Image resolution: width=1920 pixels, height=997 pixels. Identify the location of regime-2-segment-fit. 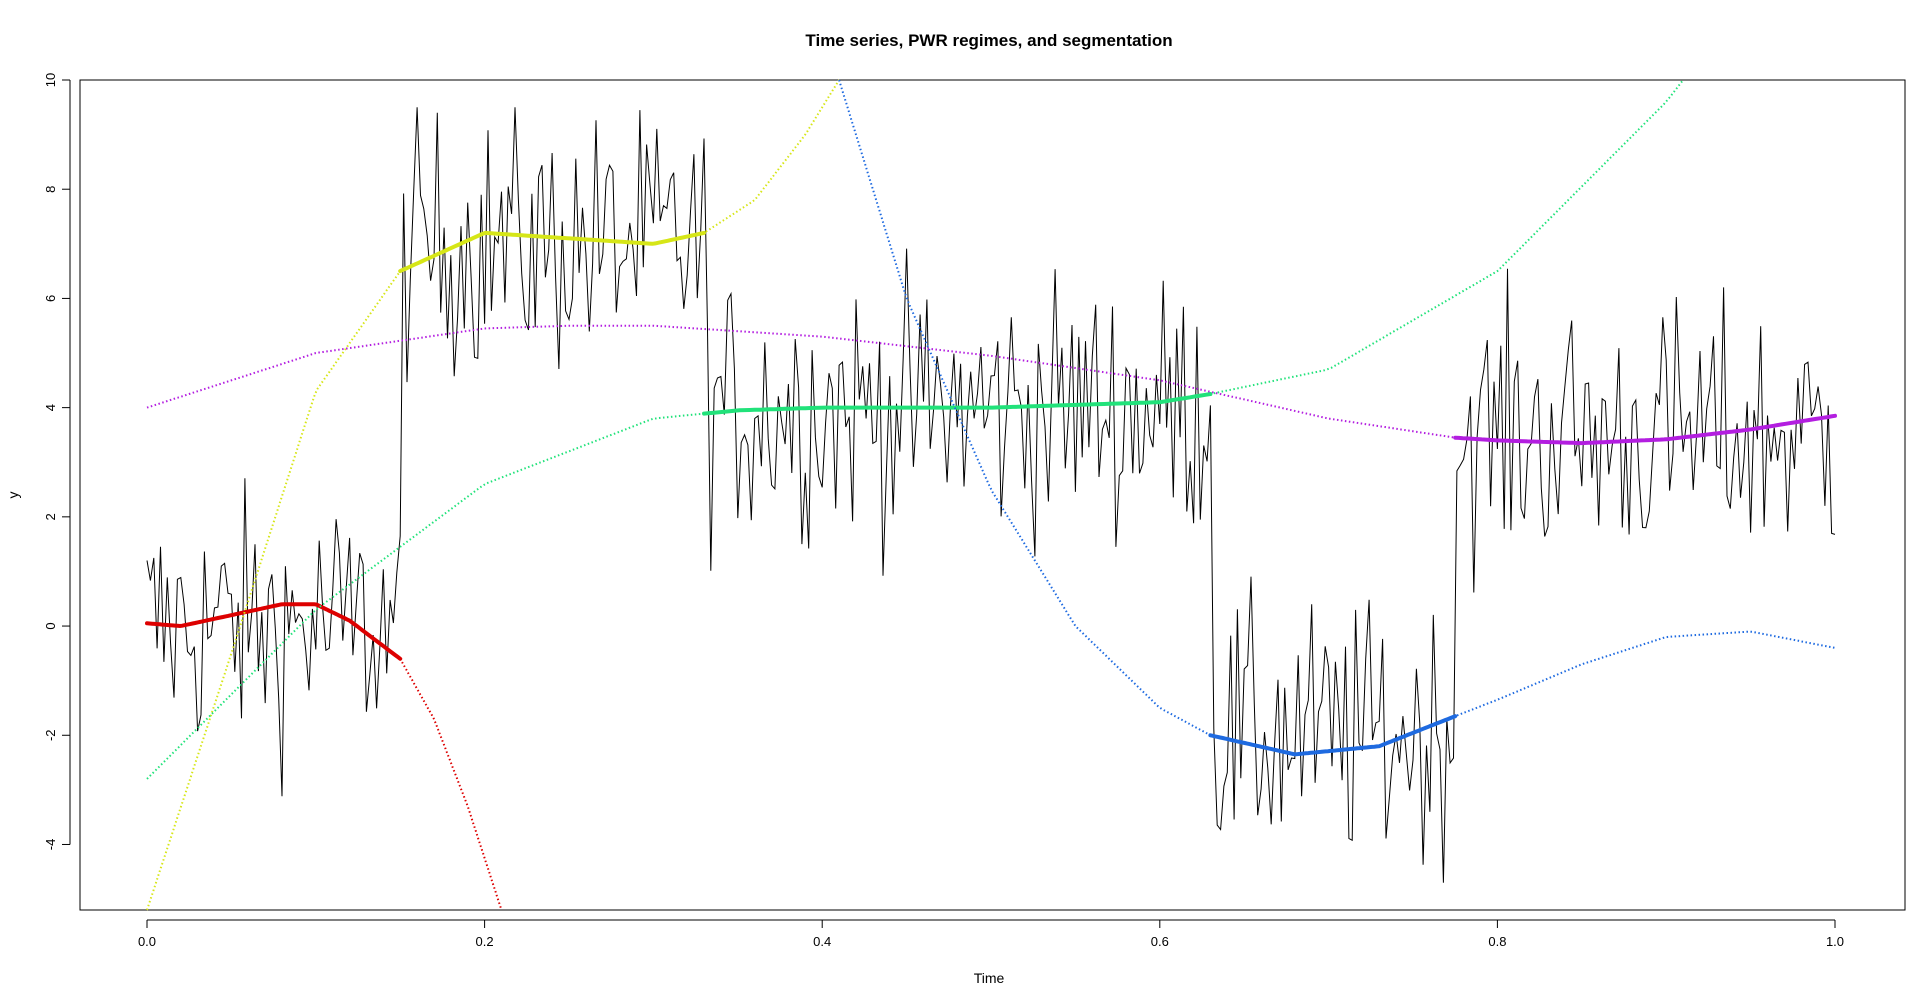
(552, 252).